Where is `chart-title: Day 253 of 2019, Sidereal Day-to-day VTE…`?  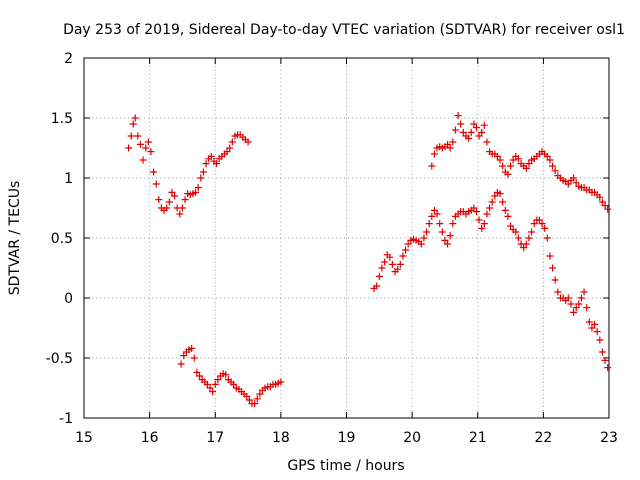 chart-title: Day 253 of 2019, Sidereal Day-to-day VTE… is located at coordinates (344, 30).